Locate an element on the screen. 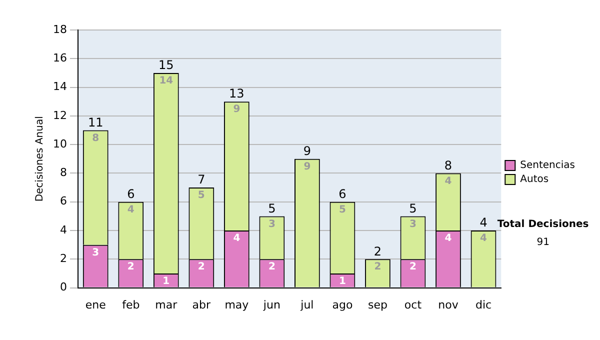 Image resolution: width=600 pixels, height=340 pixels. y-tick-label: 4 is located at coordinates (63, 229).